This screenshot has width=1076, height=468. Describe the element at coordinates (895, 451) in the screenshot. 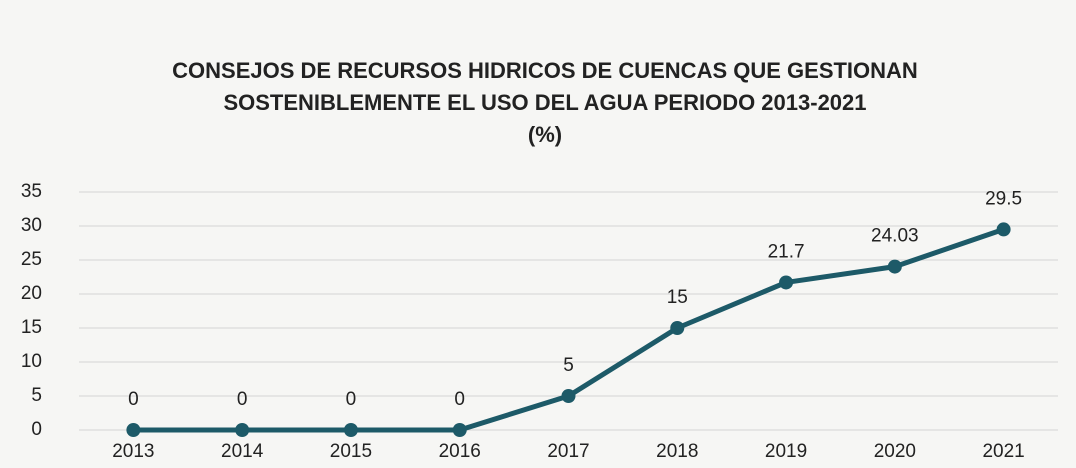

I see `x-tick-label: 2020` at that location.